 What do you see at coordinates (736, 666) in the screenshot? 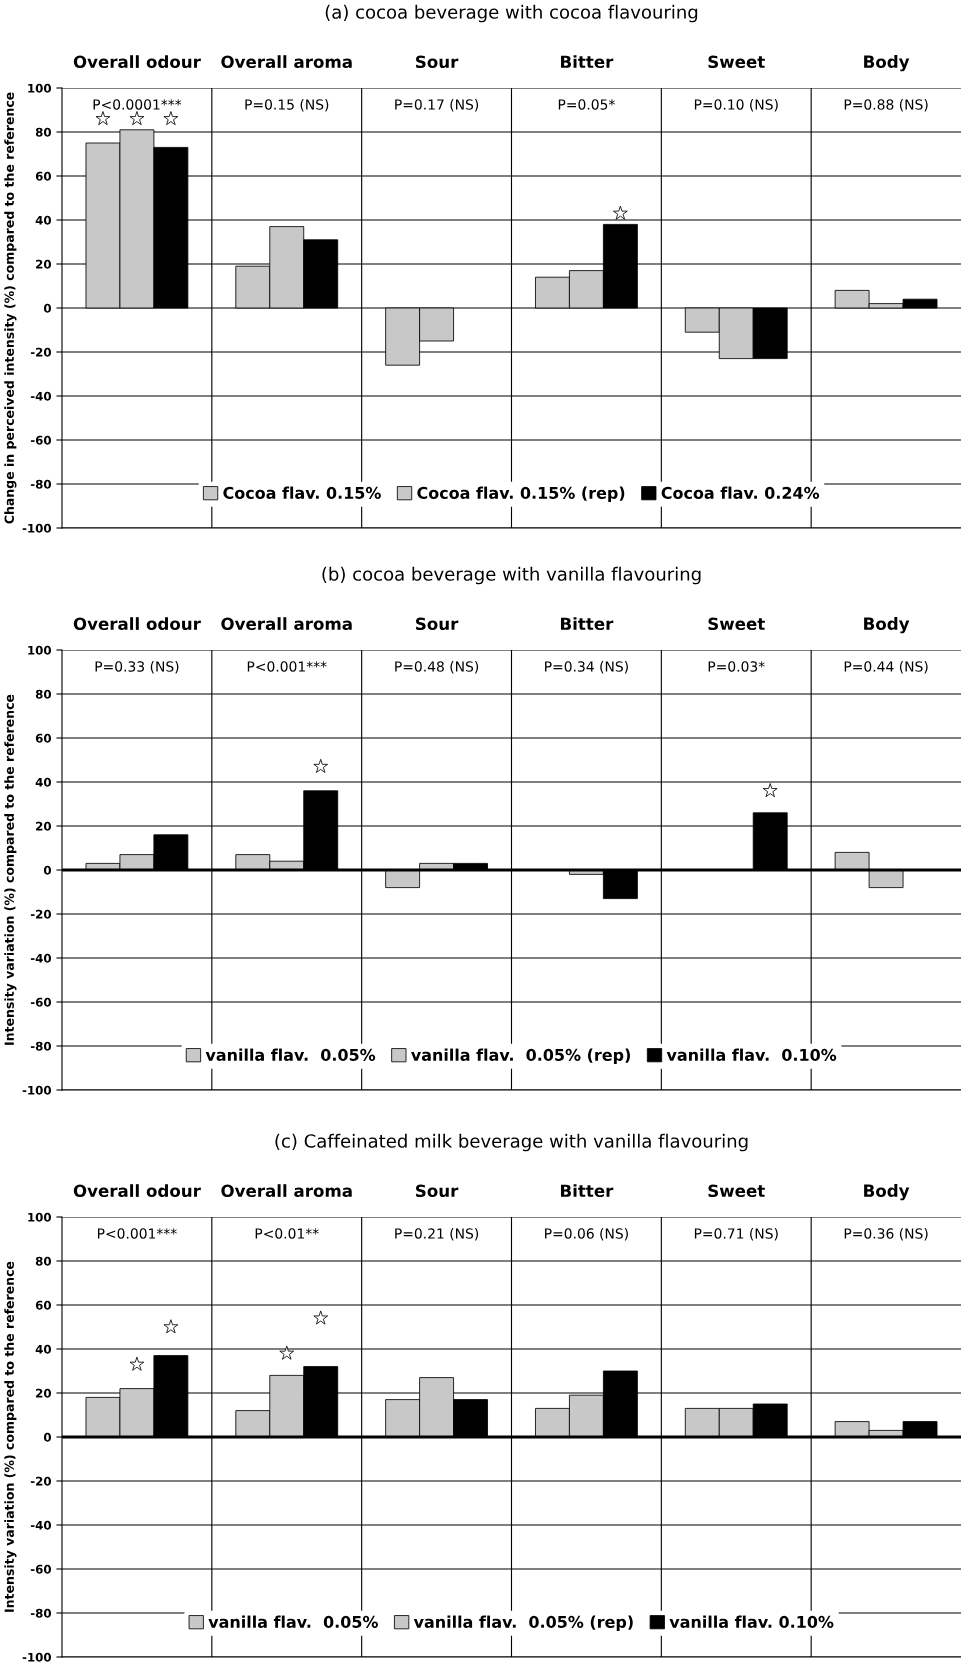
I see `annotation: P=0.03*` at bounding box center [736, 666].